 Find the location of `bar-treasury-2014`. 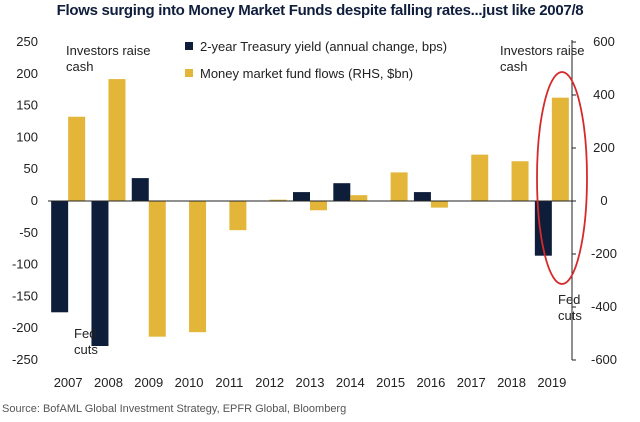

bar-treasury-2014 is located at coordinates (342, 192).